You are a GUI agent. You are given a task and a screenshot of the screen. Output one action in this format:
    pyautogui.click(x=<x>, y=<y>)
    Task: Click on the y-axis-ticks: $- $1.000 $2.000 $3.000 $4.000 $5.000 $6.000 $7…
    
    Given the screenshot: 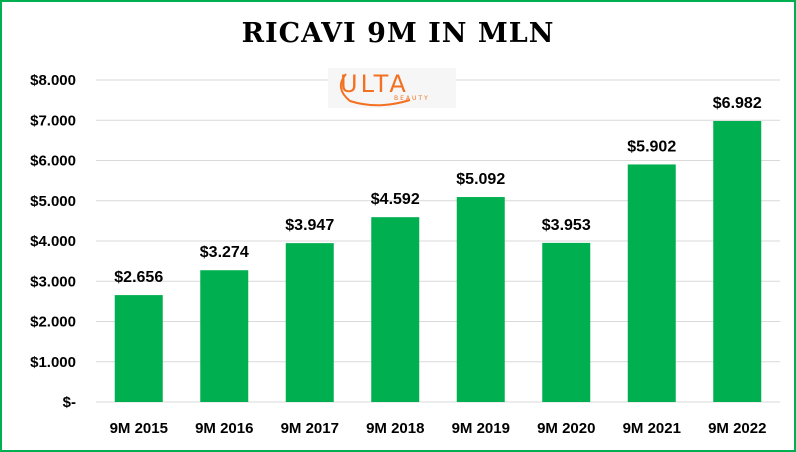 What is the action you would take?
    pyautogui.click(x=53, y=241)
    